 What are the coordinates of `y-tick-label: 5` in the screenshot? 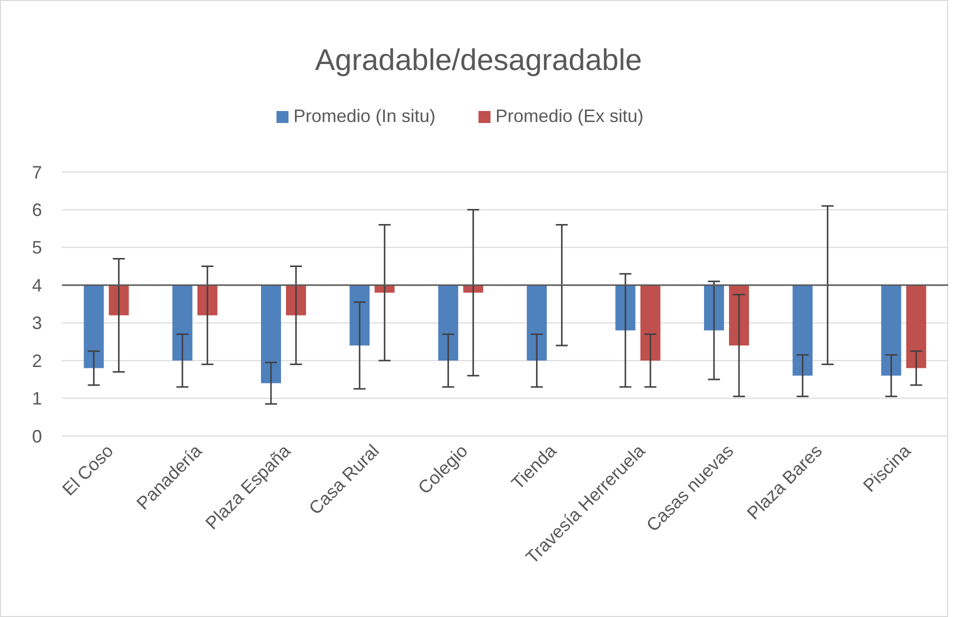 It's located at (37, 248).